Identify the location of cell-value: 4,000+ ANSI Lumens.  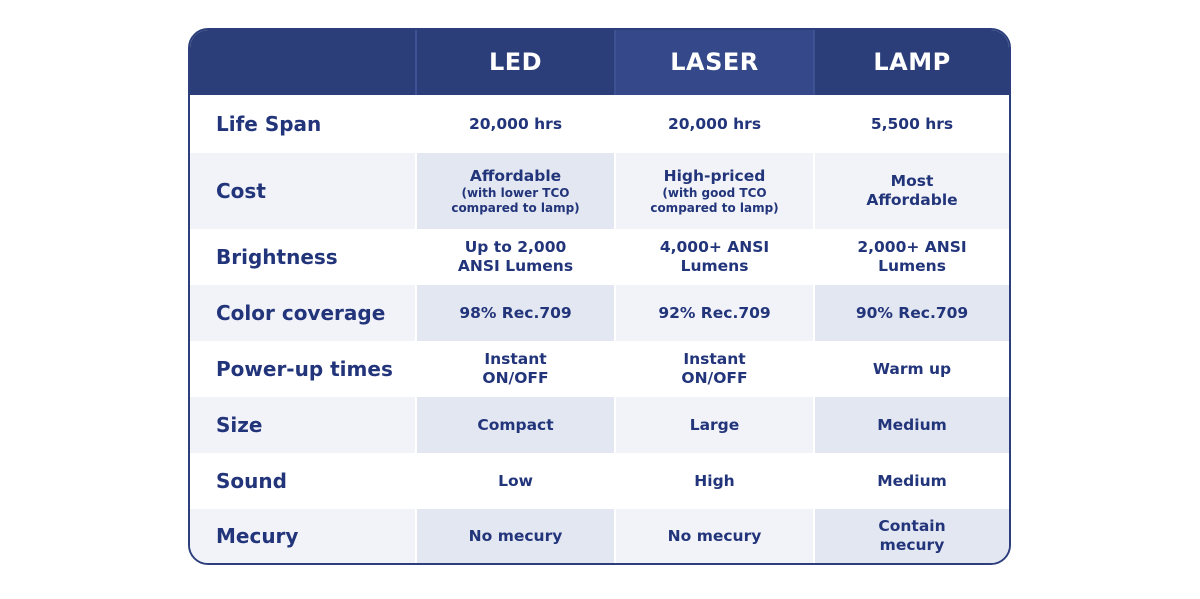
(714, 256).